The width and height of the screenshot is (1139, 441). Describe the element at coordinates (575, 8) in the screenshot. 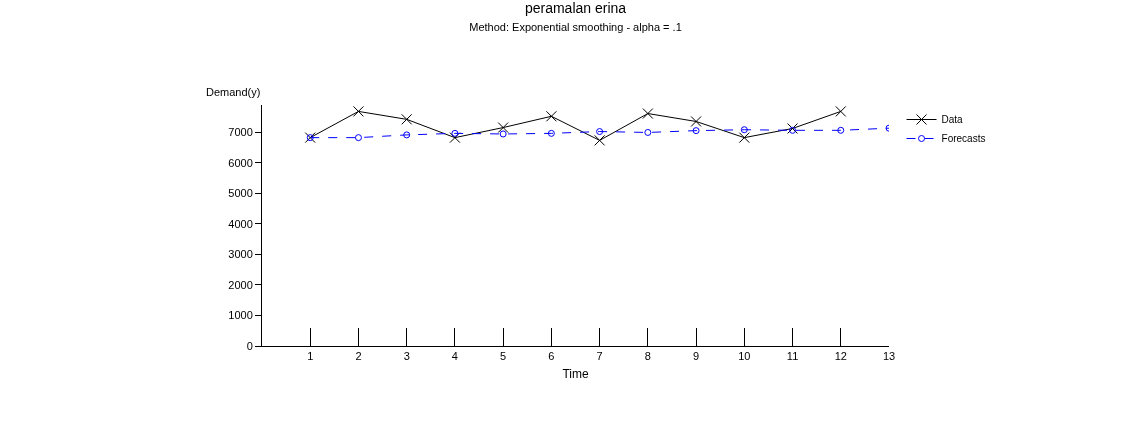

I see `chart-title: peramalan erina` at that location.